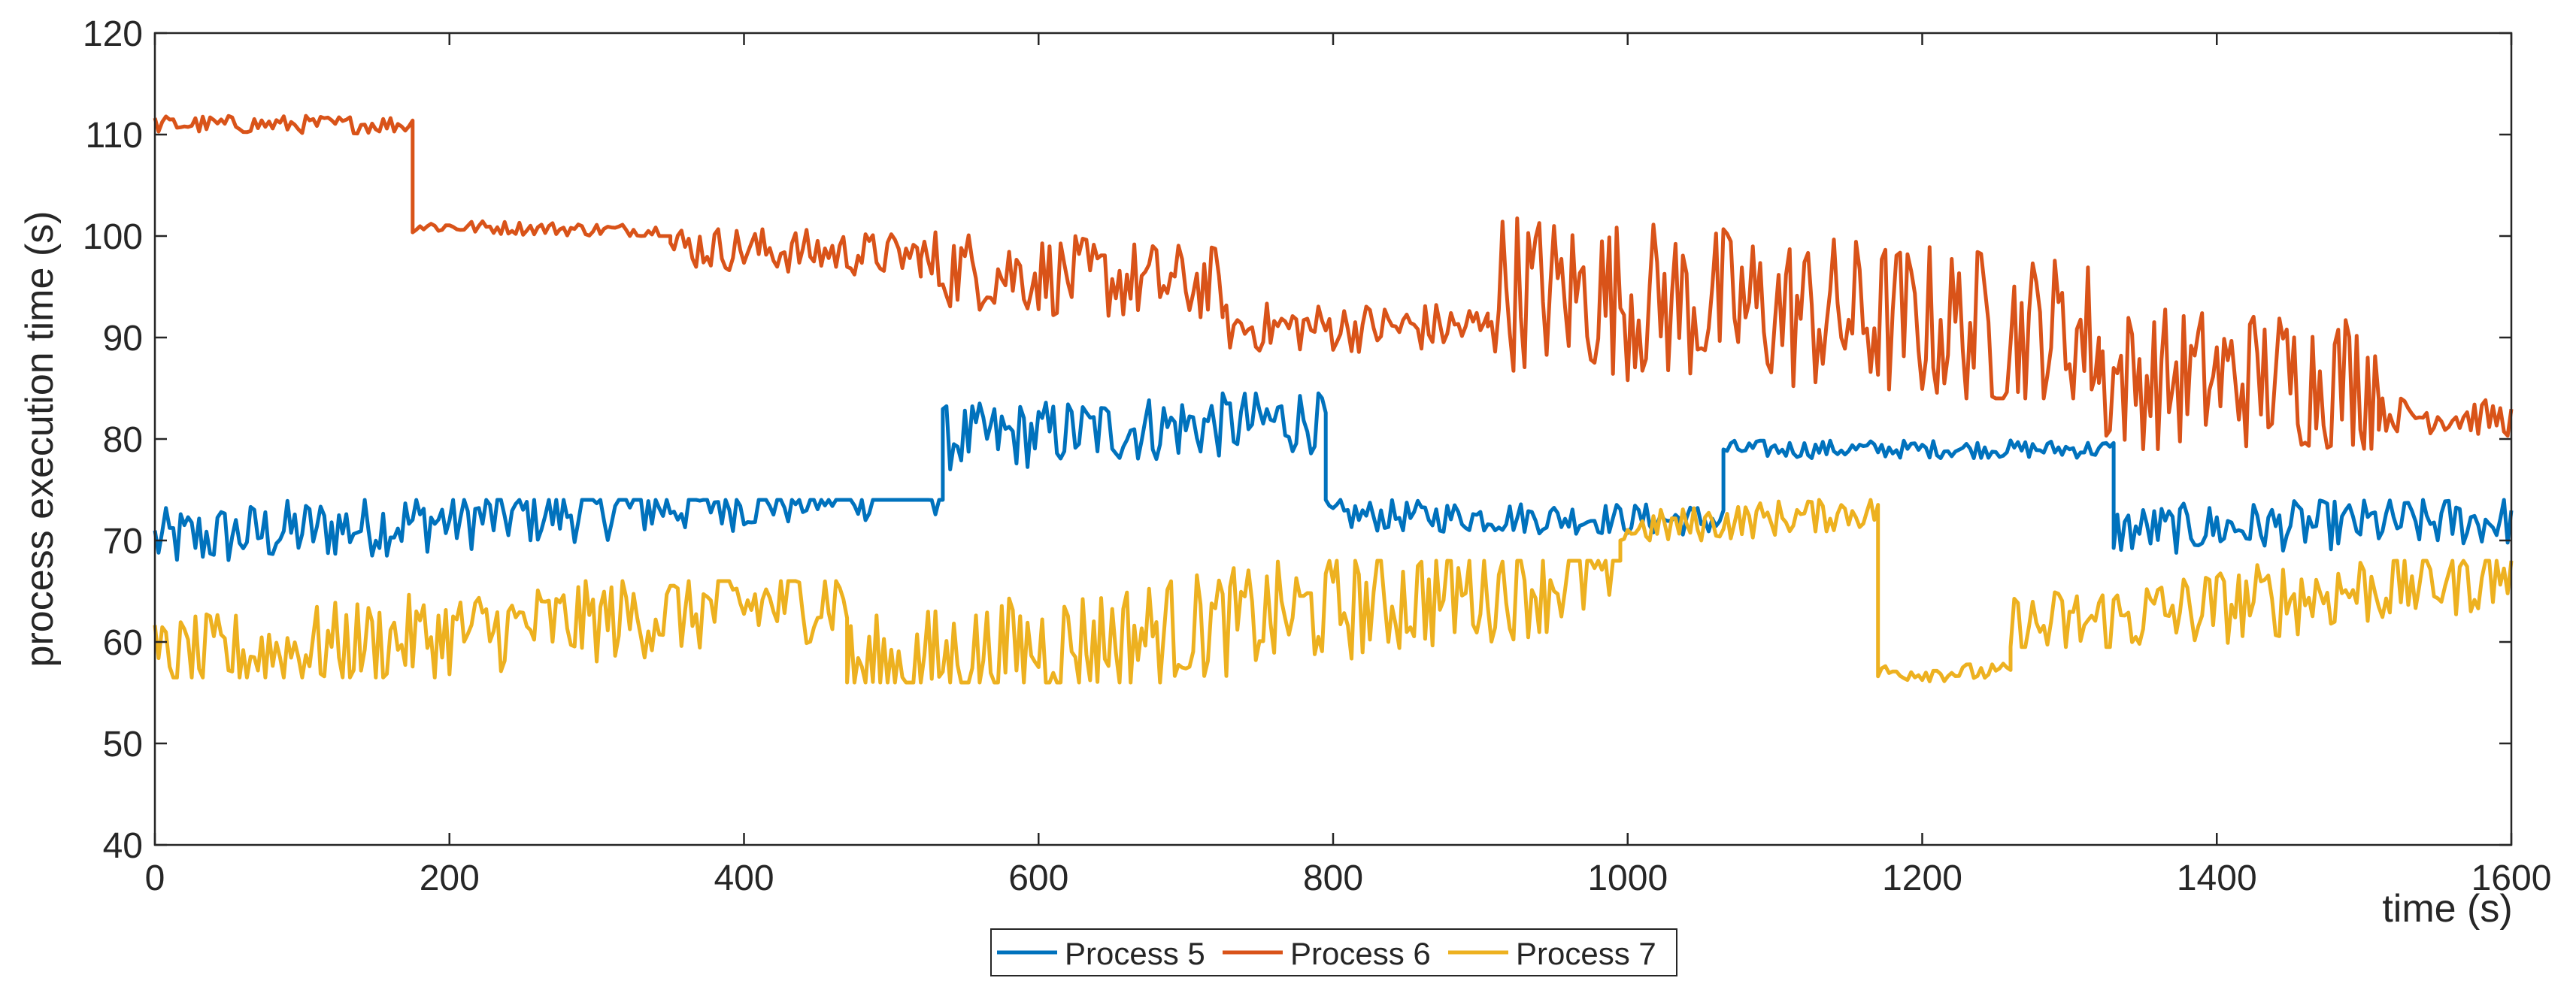  Describe the element at coordinates (123, 339) in the screenshot. I see `y-tick-label: 90` at that location.